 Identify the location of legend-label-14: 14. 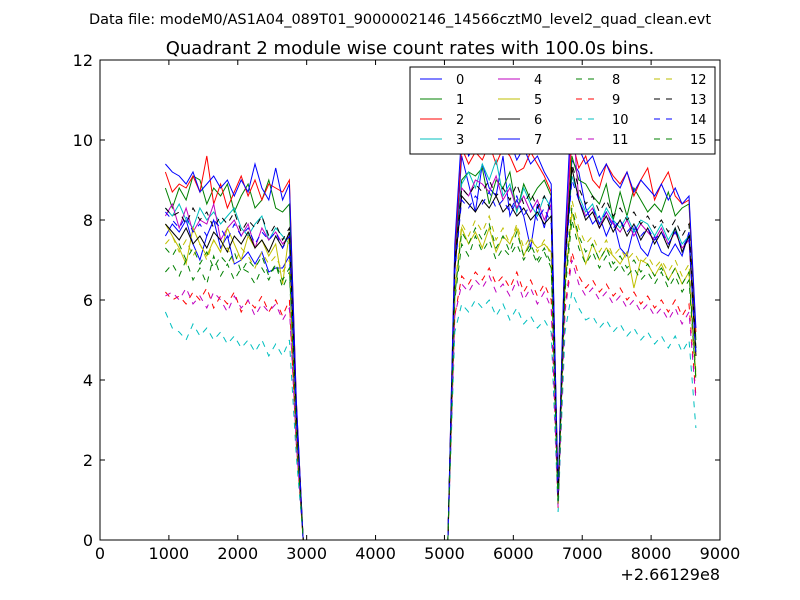
(698, 120).